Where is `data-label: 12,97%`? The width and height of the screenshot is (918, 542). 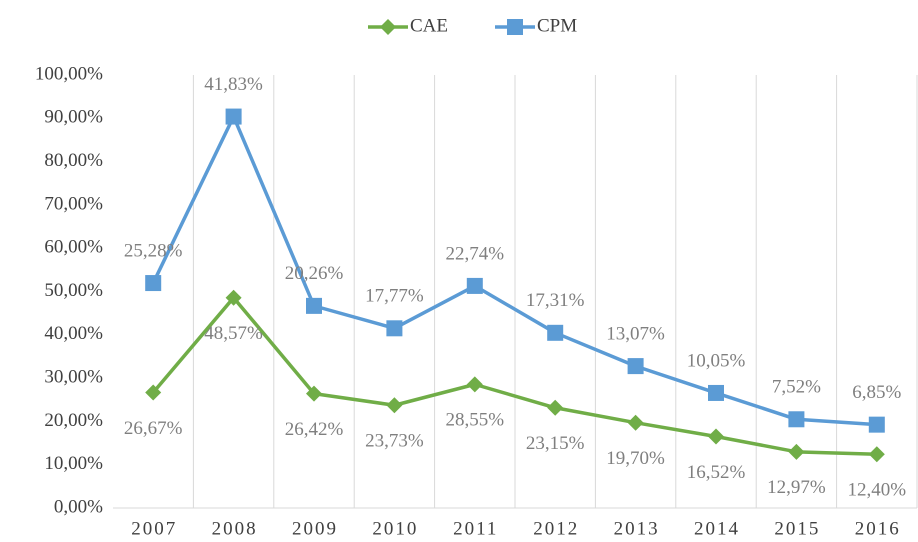
data-label: 12,97% is located at coordinates (796, 487).